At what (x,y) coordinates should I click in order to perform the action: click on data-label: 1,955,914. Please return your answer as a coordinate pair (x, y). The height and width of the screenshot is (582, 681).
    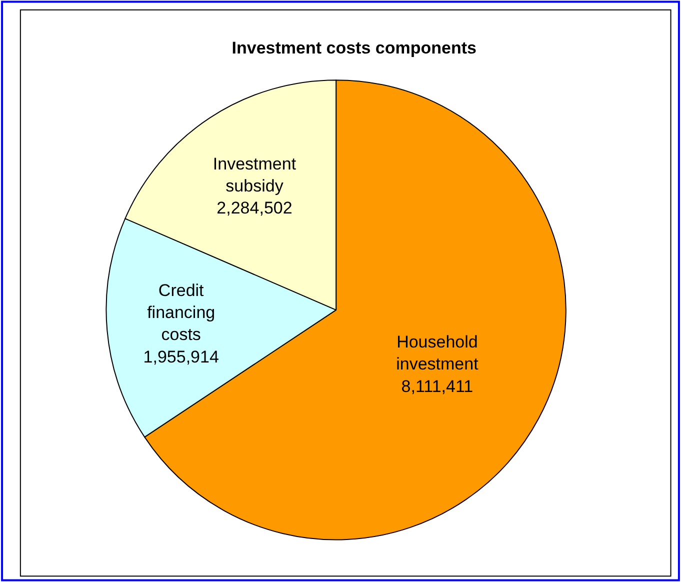
    Looking at the image, I should click on (181, 356).